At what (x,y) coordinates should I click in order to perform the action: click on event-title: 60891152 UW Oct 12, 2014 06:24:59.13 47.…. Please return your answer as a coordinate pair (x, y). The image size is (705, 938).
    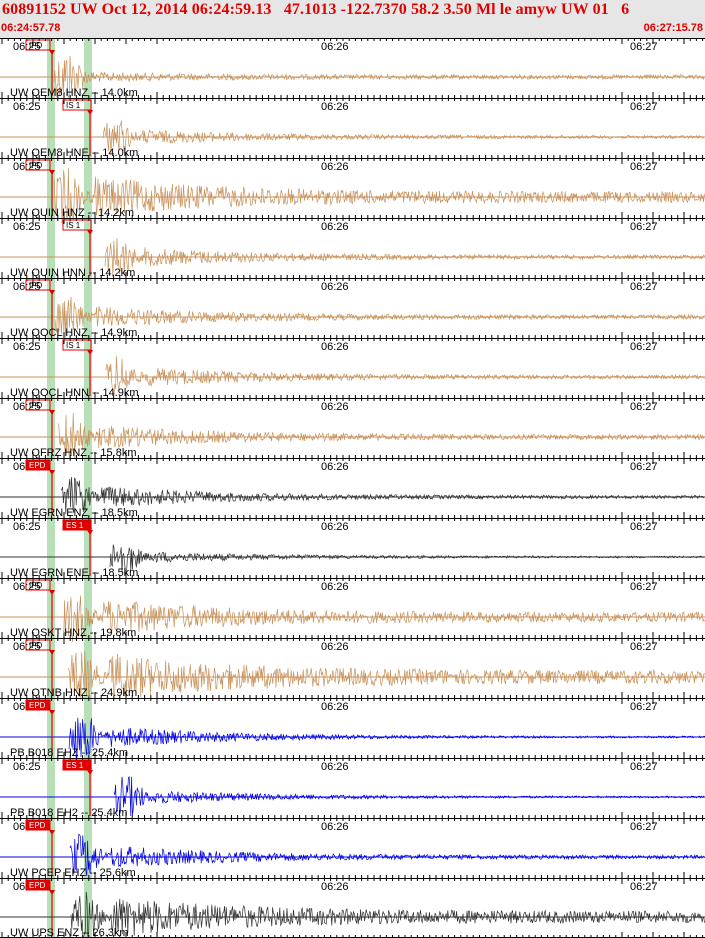
    Looking at the image, I should click on (316, 9).